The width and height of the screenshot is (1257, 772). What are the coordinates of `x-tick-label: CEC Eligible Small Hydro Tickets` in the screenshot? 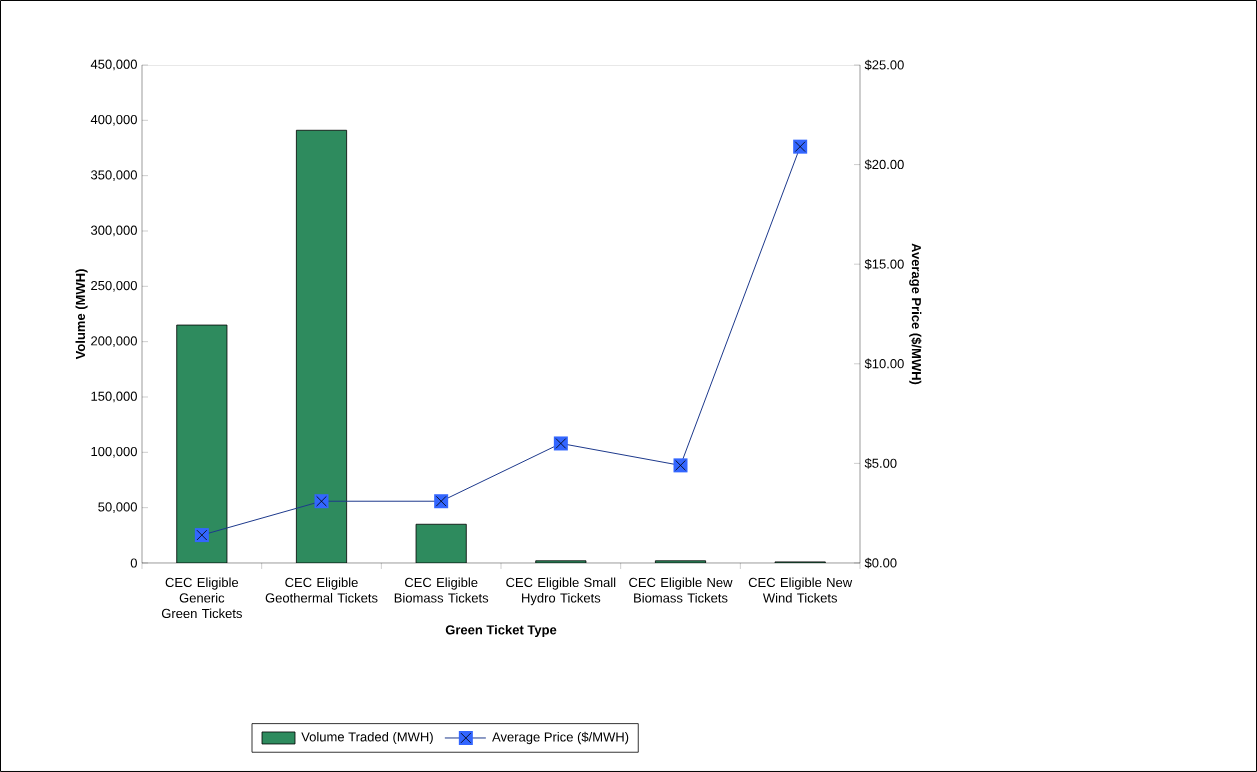 It's located at (561, 591).